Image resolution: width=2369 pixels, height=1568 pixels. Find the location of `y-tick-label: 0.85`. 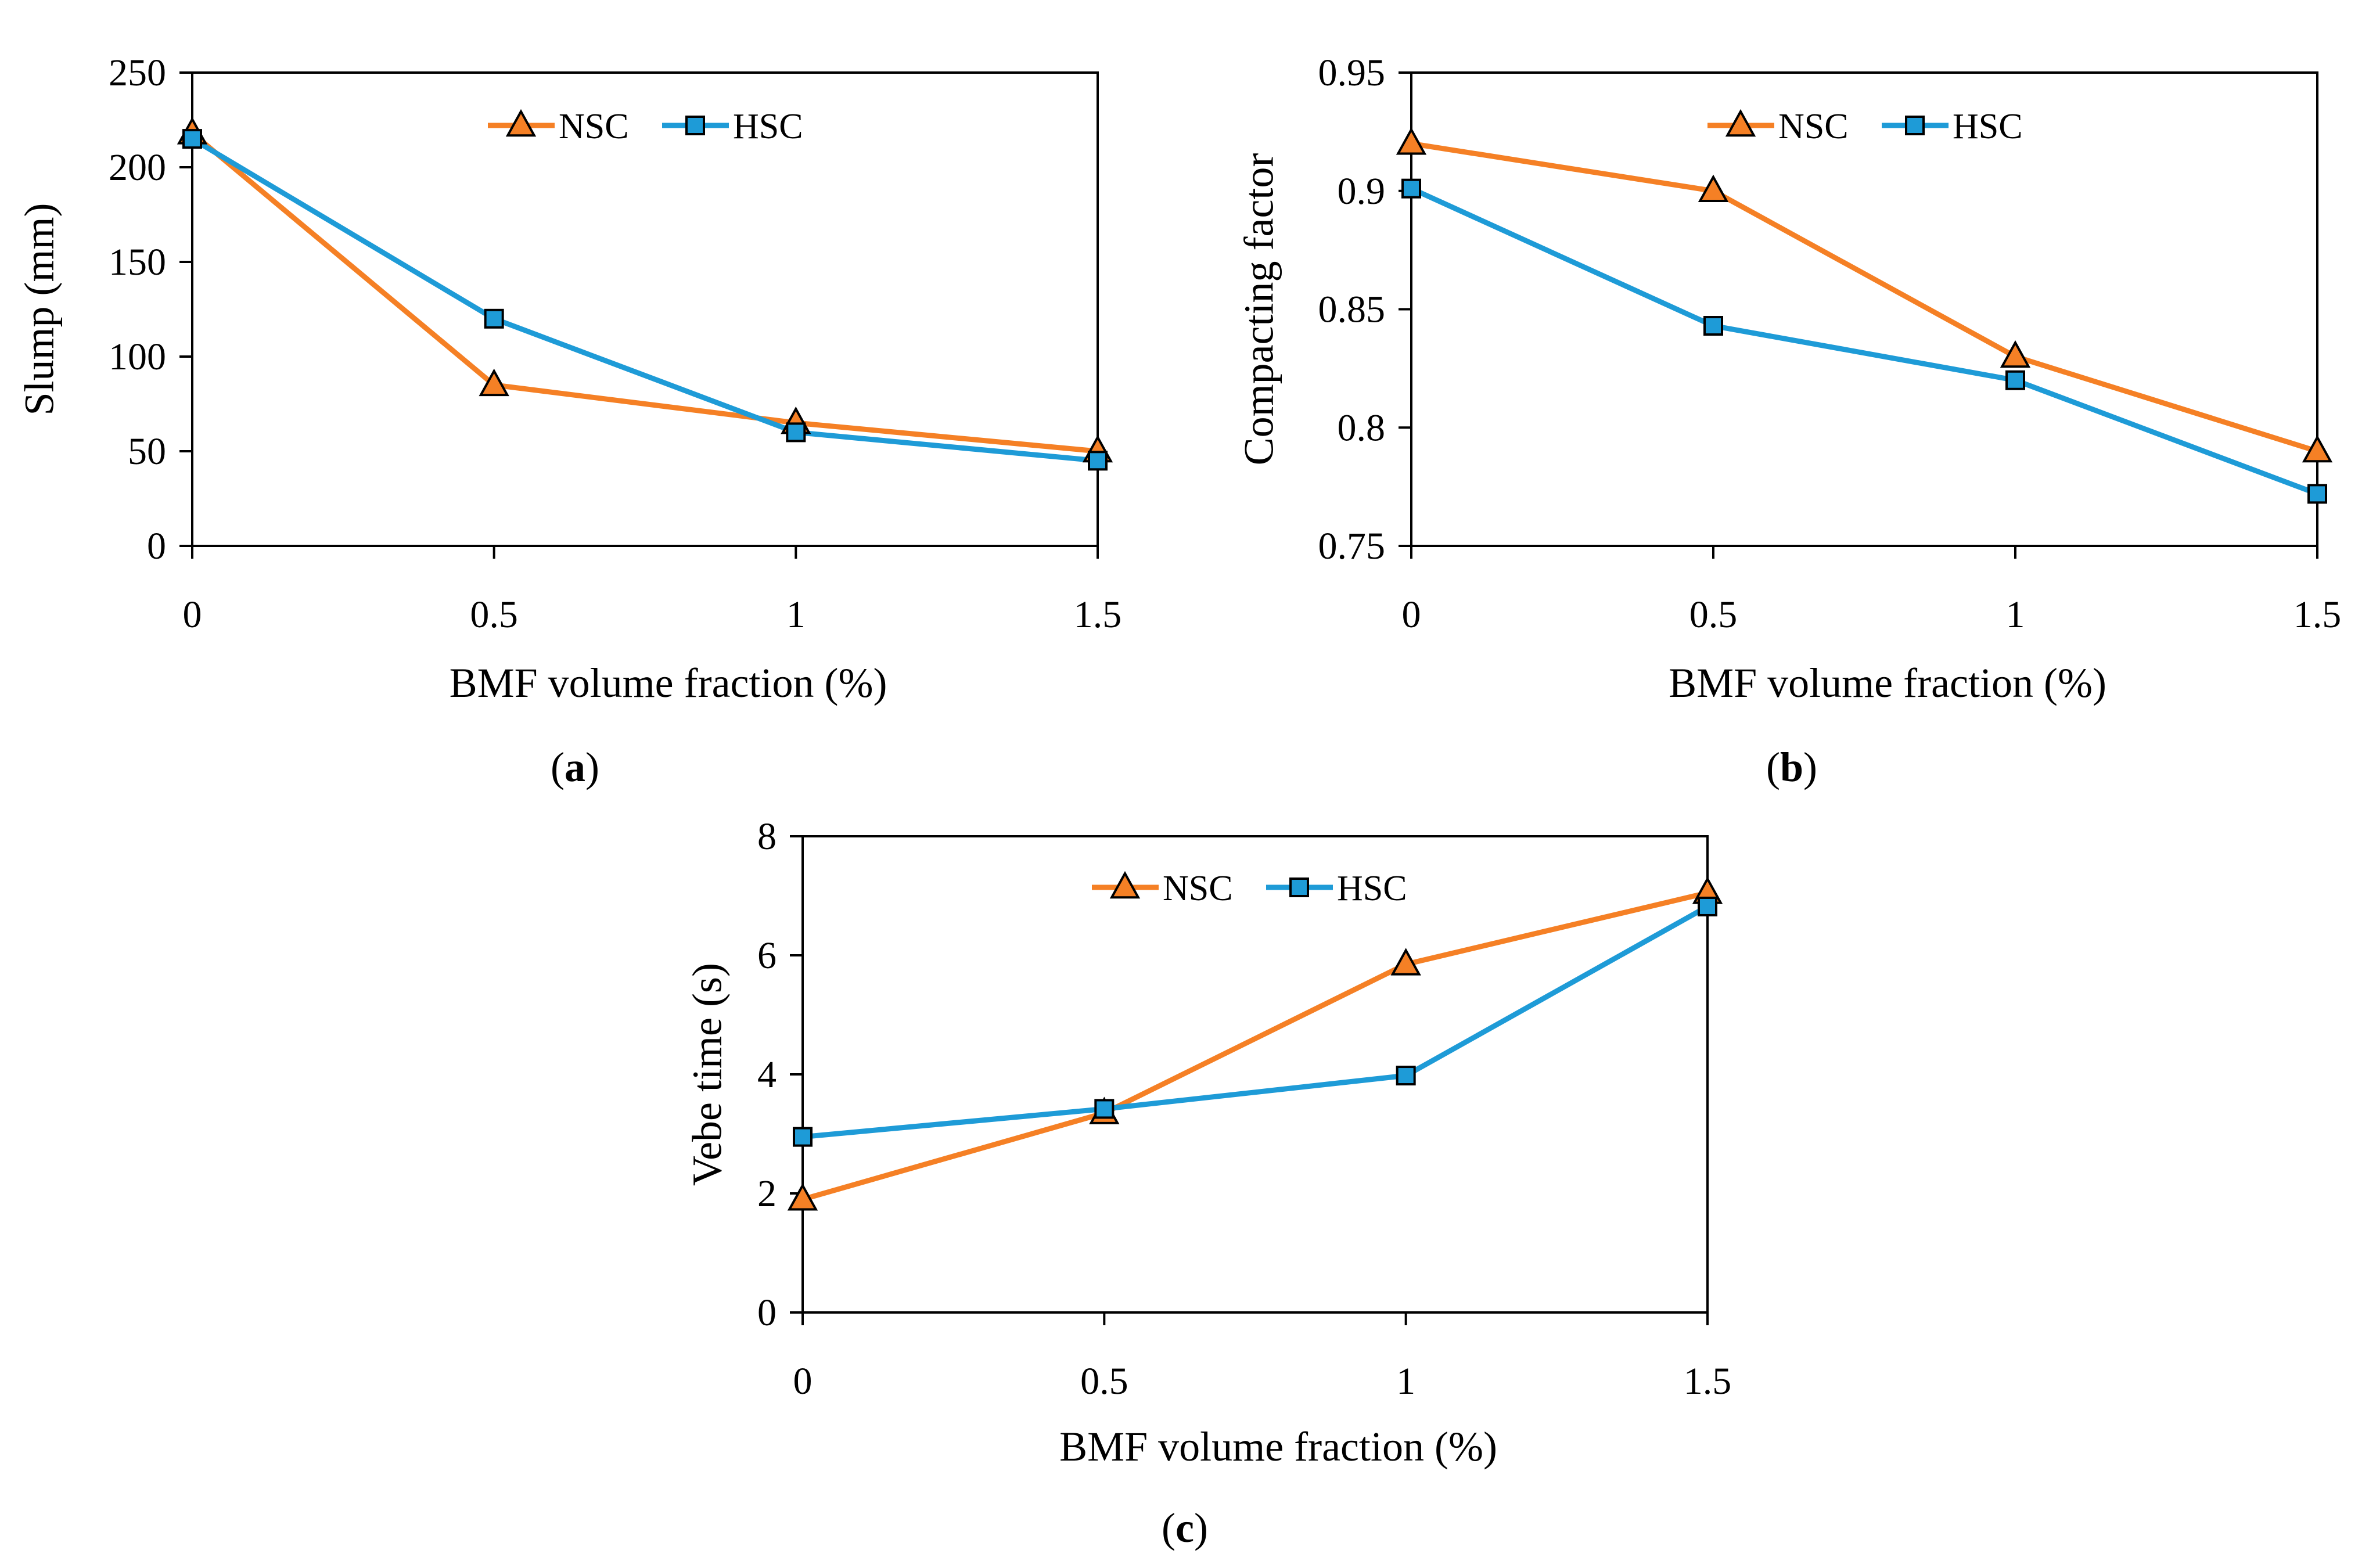

y-tick-label: 0.85 is located at coordinates (1352, 310).